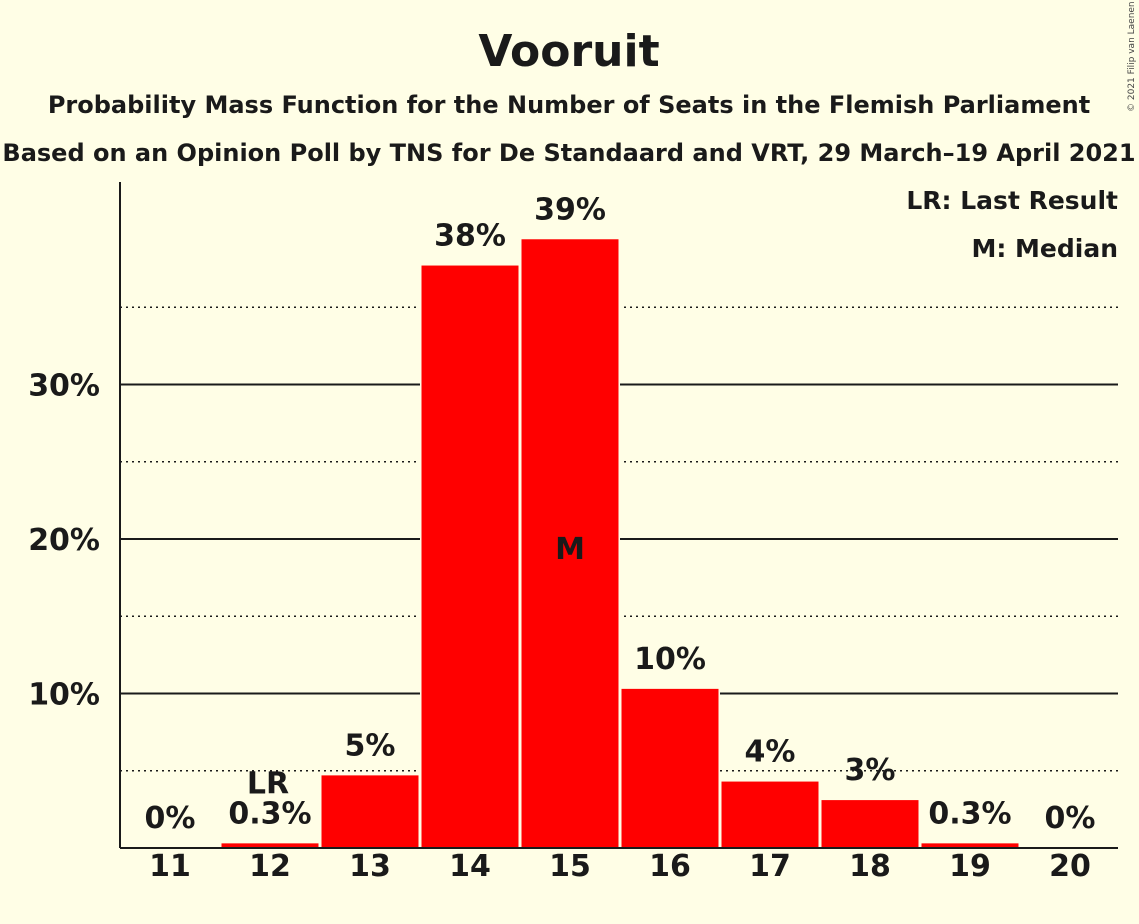  What do you see at coordinates (568, 51) in the screenshot?
I see `chart-title: Vooruit` at bounding box center [568, 51].